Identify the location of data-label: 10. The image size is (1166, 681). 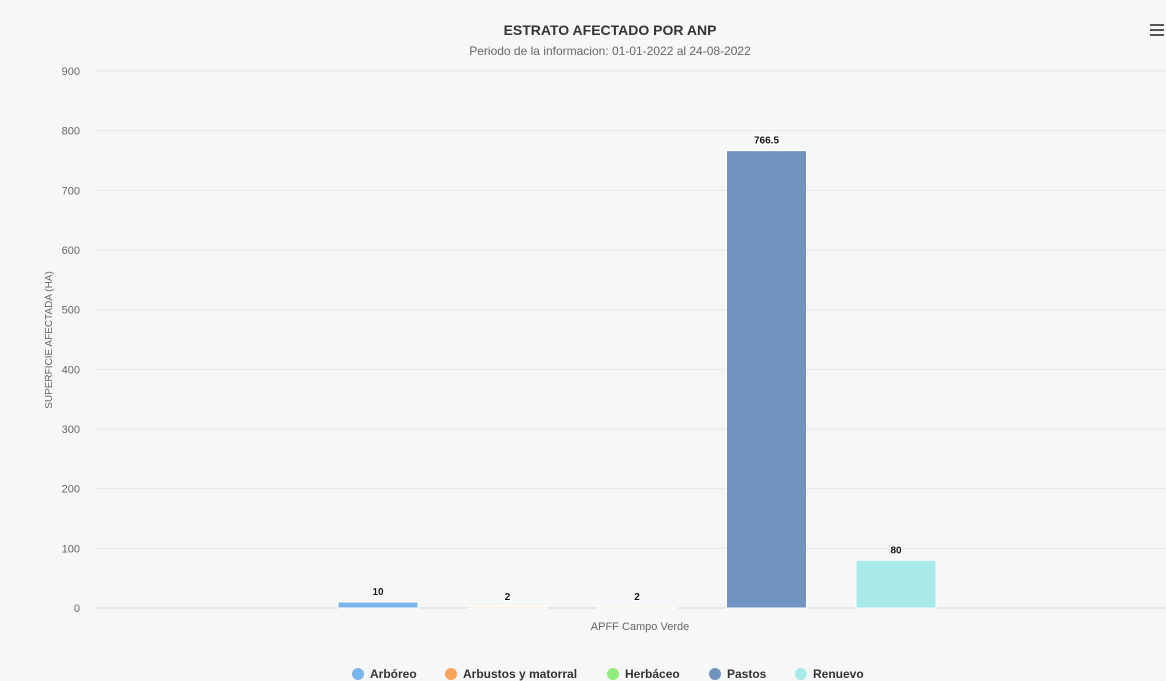
(378, 592).